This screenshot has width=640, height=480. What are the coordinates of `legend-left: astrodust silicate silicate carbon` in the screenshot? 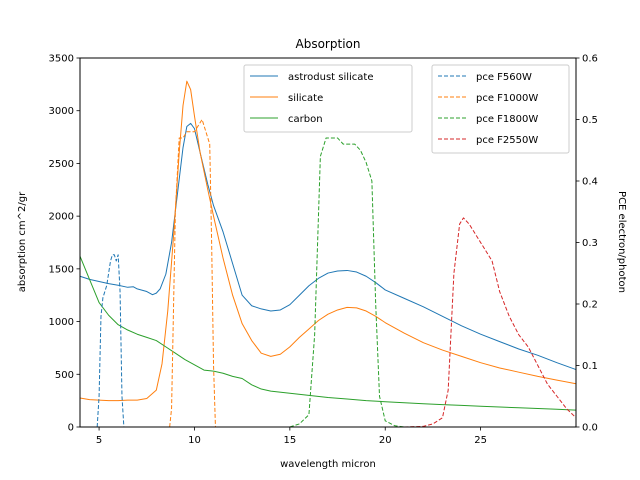 It's located at (328, 98).